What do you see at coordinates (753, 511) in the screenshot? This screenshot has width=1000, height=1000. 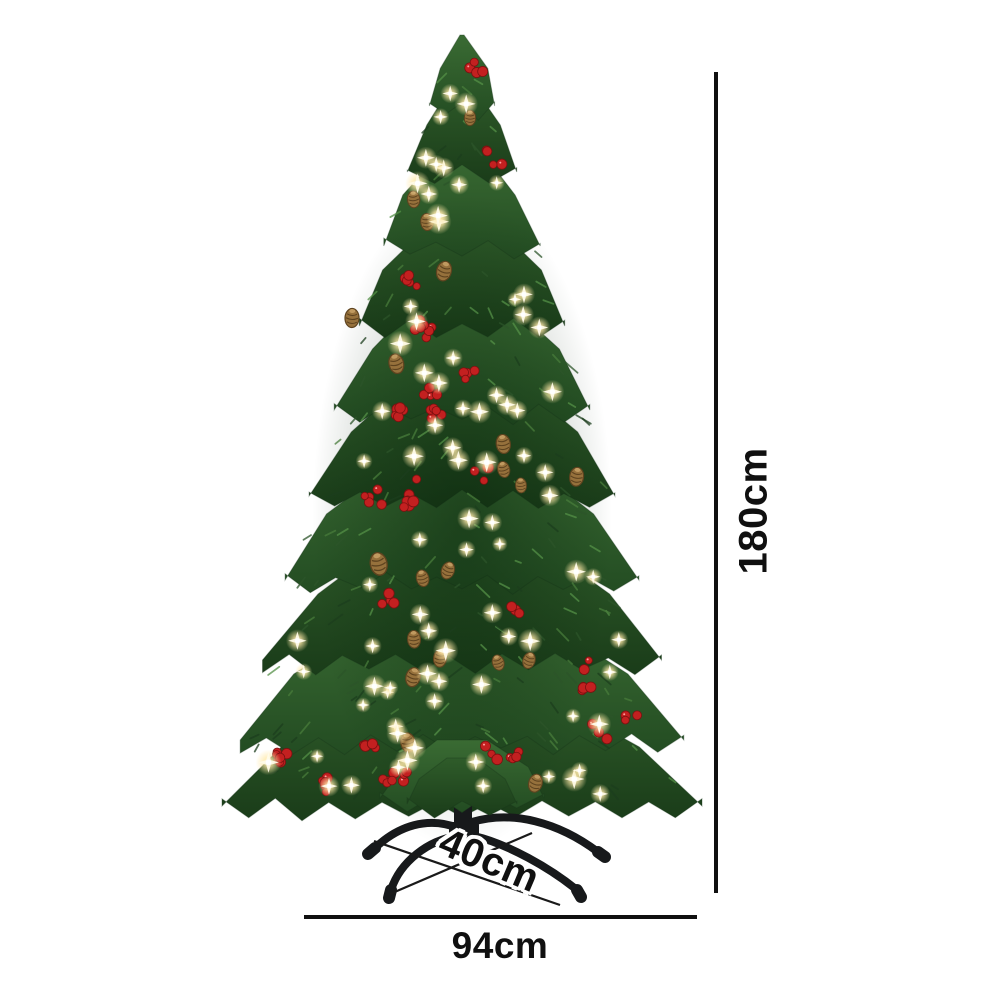 I see `height-dimension-label: 180cm` at bounding box center [753, 511].